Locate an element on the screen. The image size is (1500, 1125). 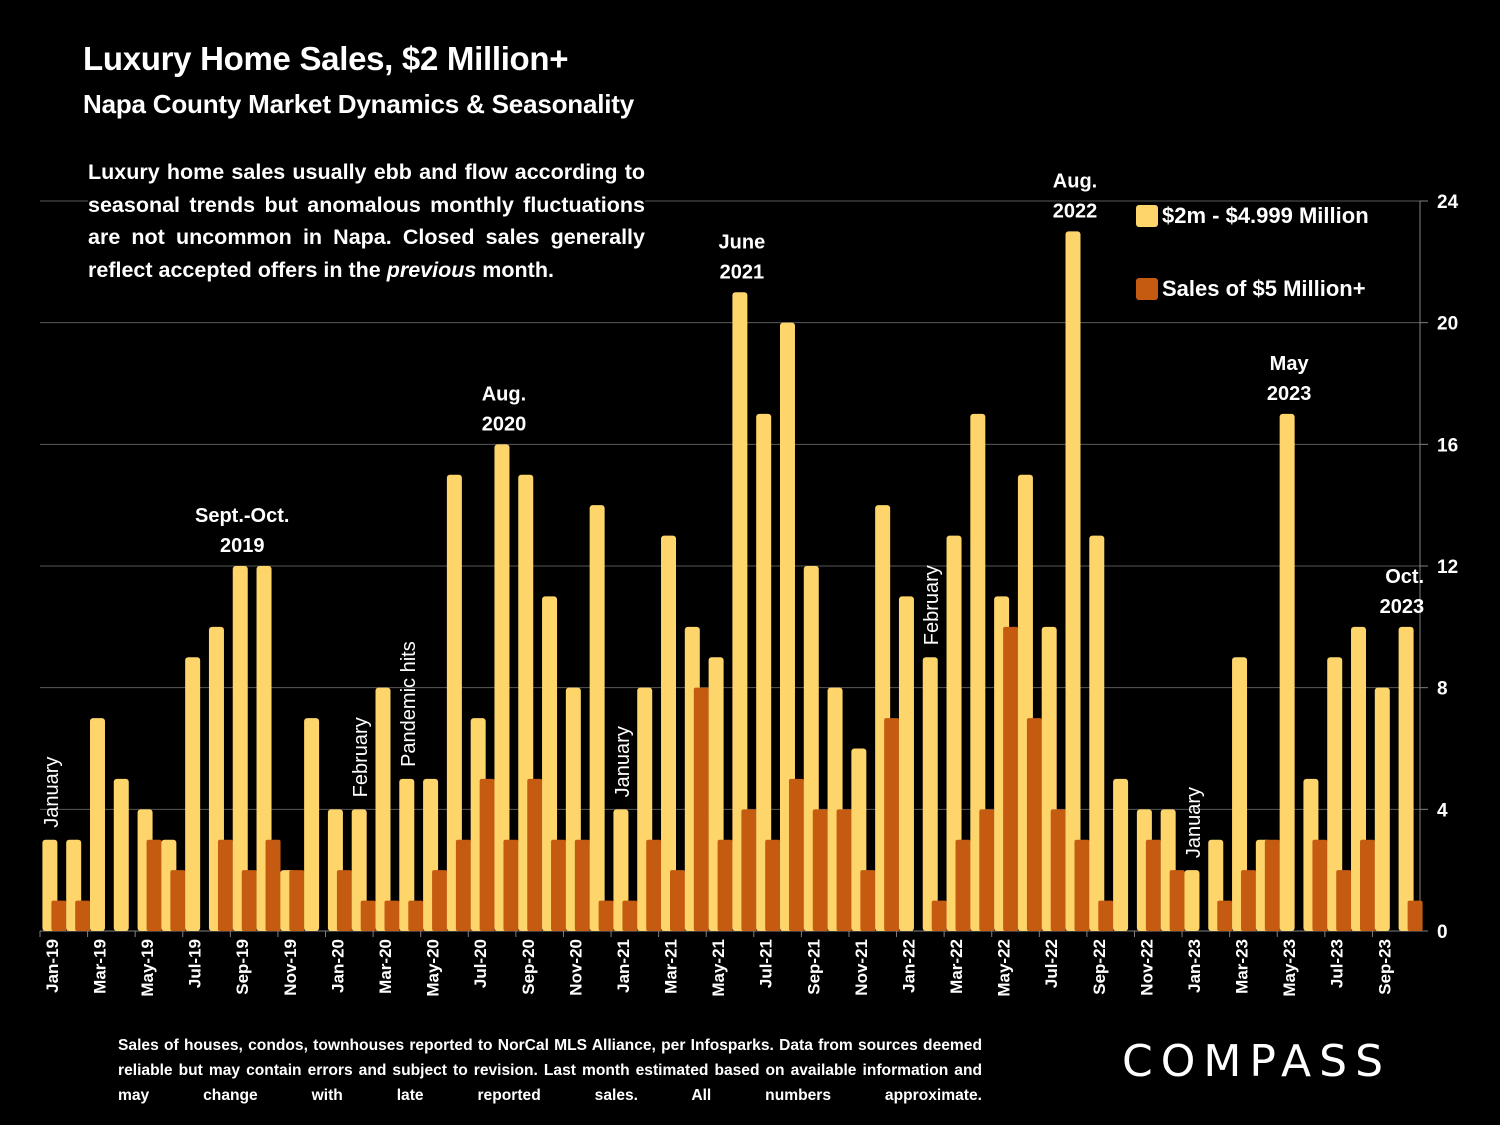
x-tick-label: May-19 is located at coordinates (147, 968).